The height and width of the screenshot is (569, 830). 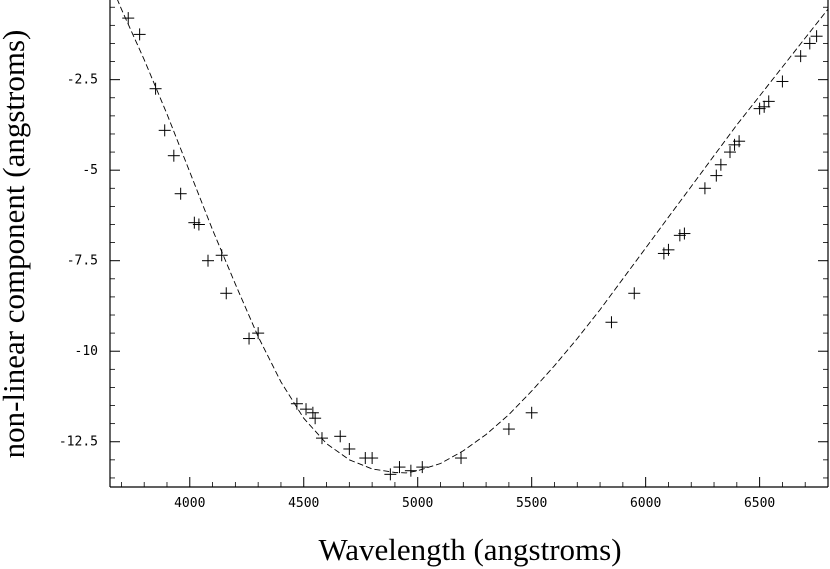 What do you see at coordinates (82, 261) in the screenshot?
I see `y-tick-label: -7.5` at bounding box center [82, 261].